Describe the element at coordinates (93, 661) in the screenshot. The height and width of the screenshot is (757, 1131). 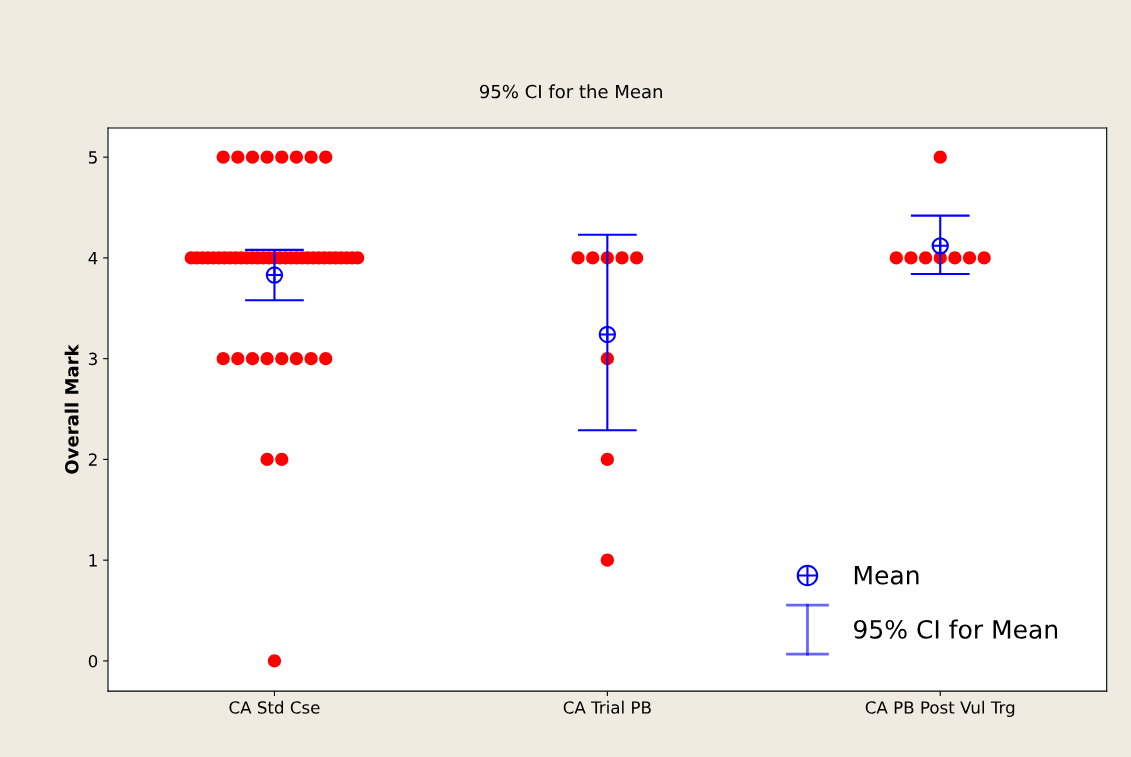
I see `y-tick-label: 0` at that location.